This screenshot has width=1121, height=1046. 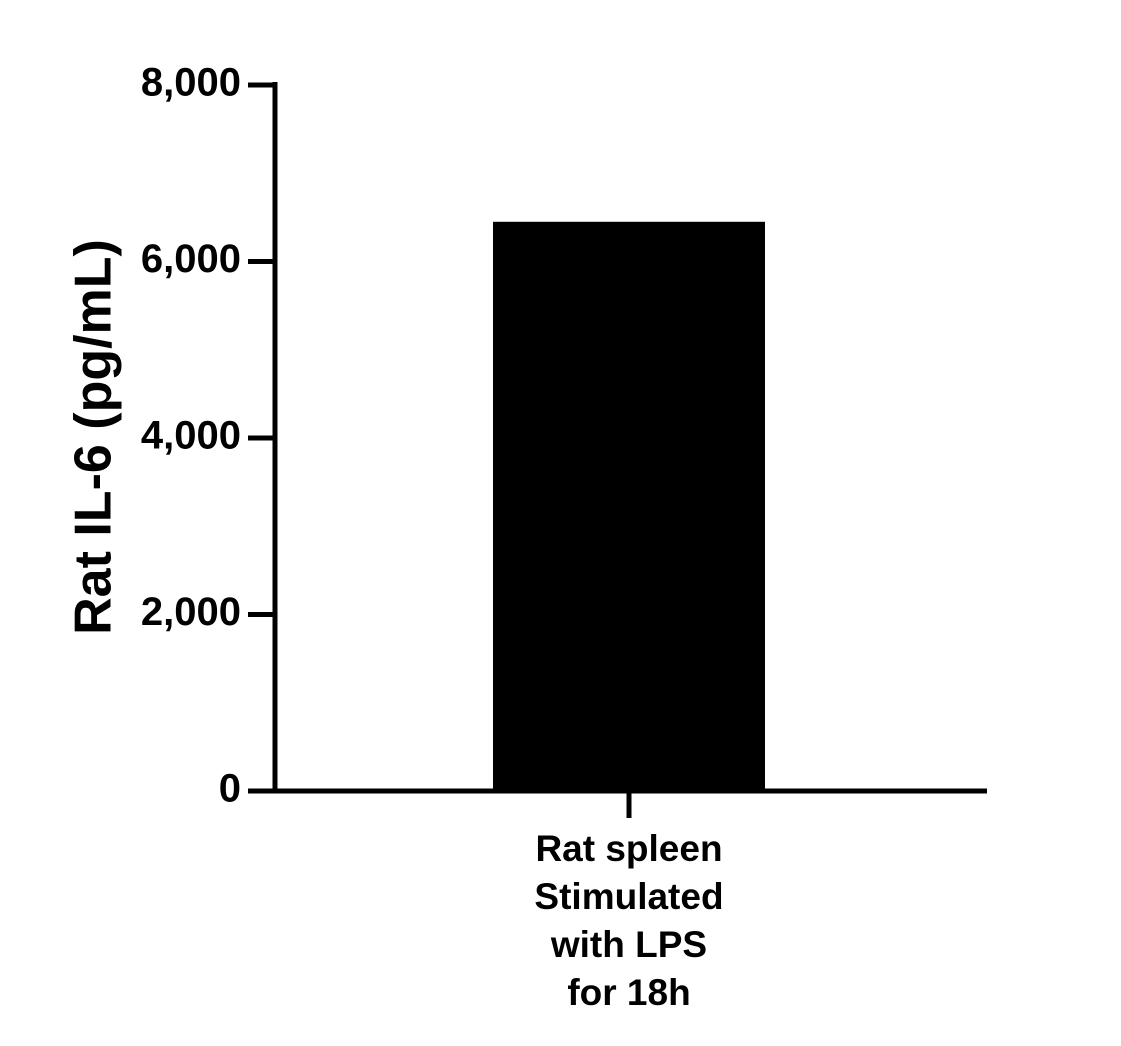 What do you see at coordinates (94, 437) in the screenshot?
I see `y-axis-title: Rat IL-6 (pg/mL)` at bounding box center [94, 437].